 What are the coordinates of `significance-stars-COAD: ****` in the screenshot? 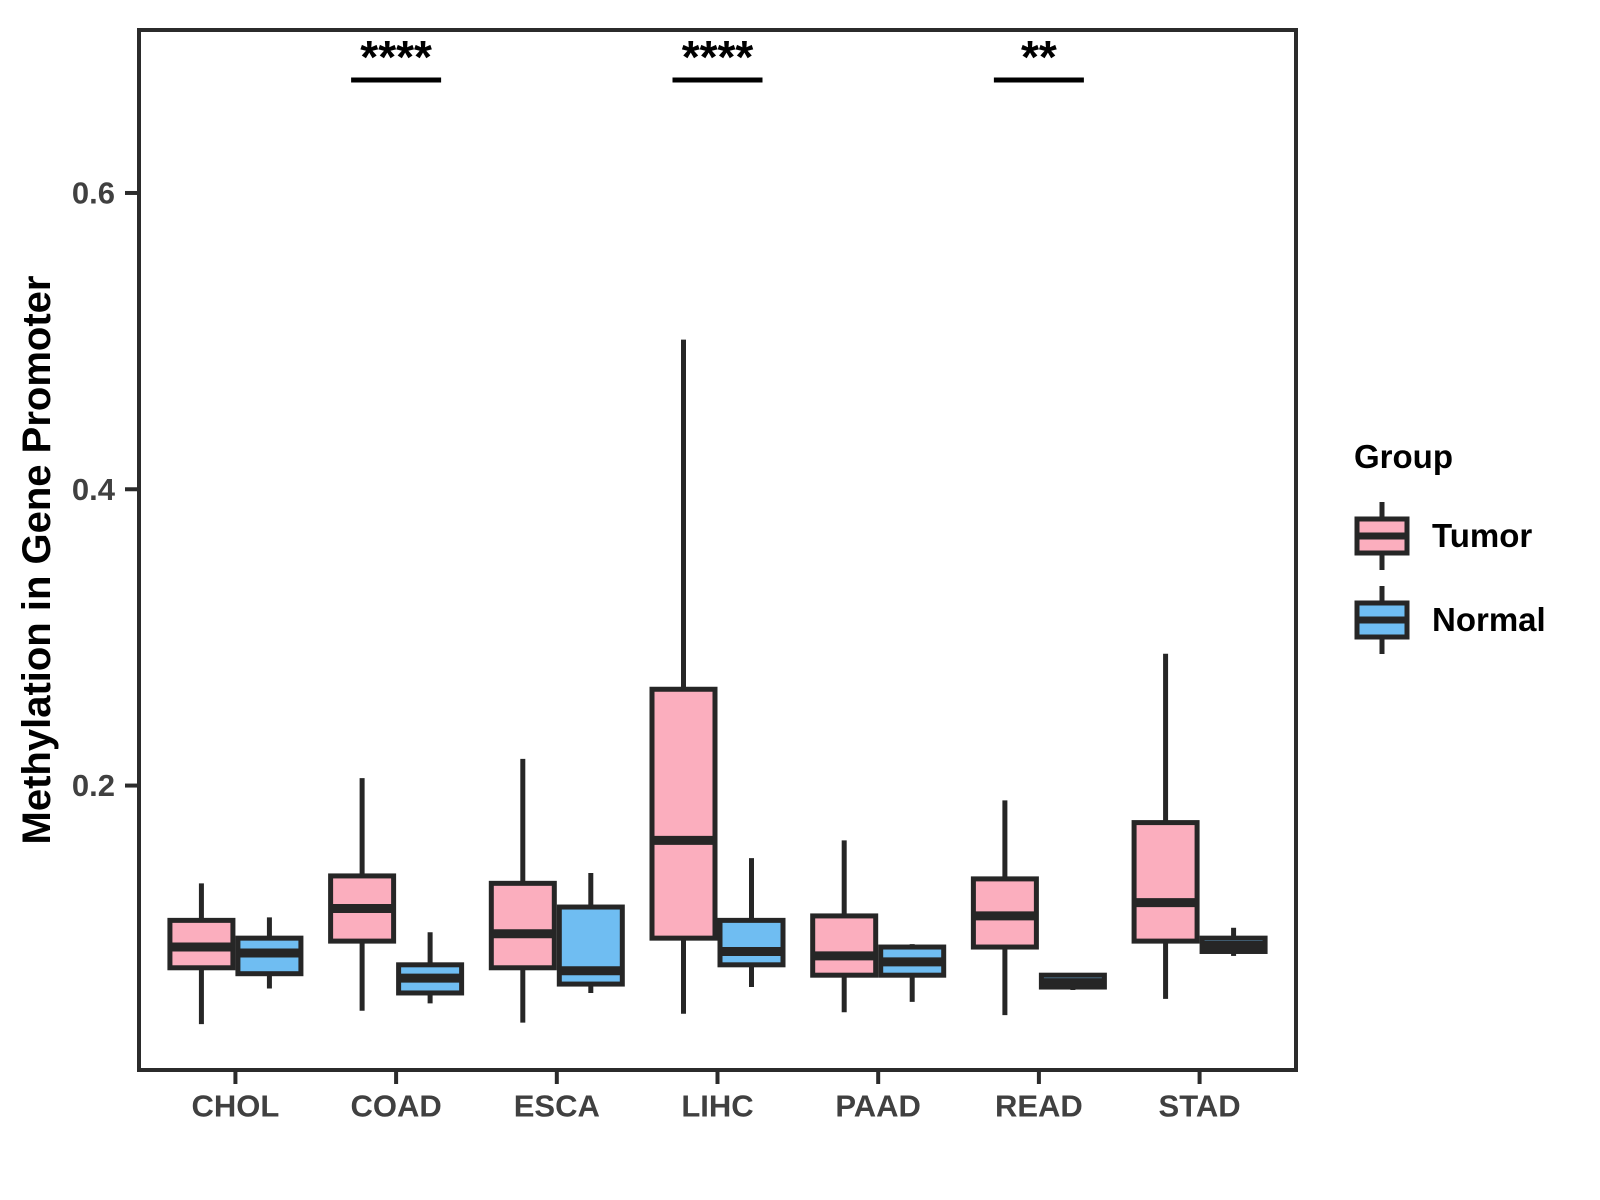 It's located at (396, 57).